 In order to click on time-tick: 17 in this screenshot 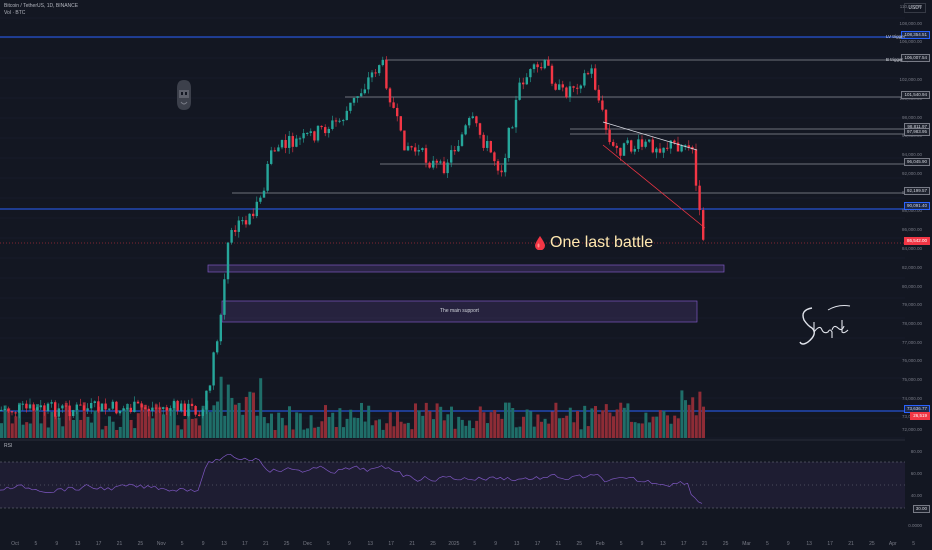, I will do `click(98, 544)`.